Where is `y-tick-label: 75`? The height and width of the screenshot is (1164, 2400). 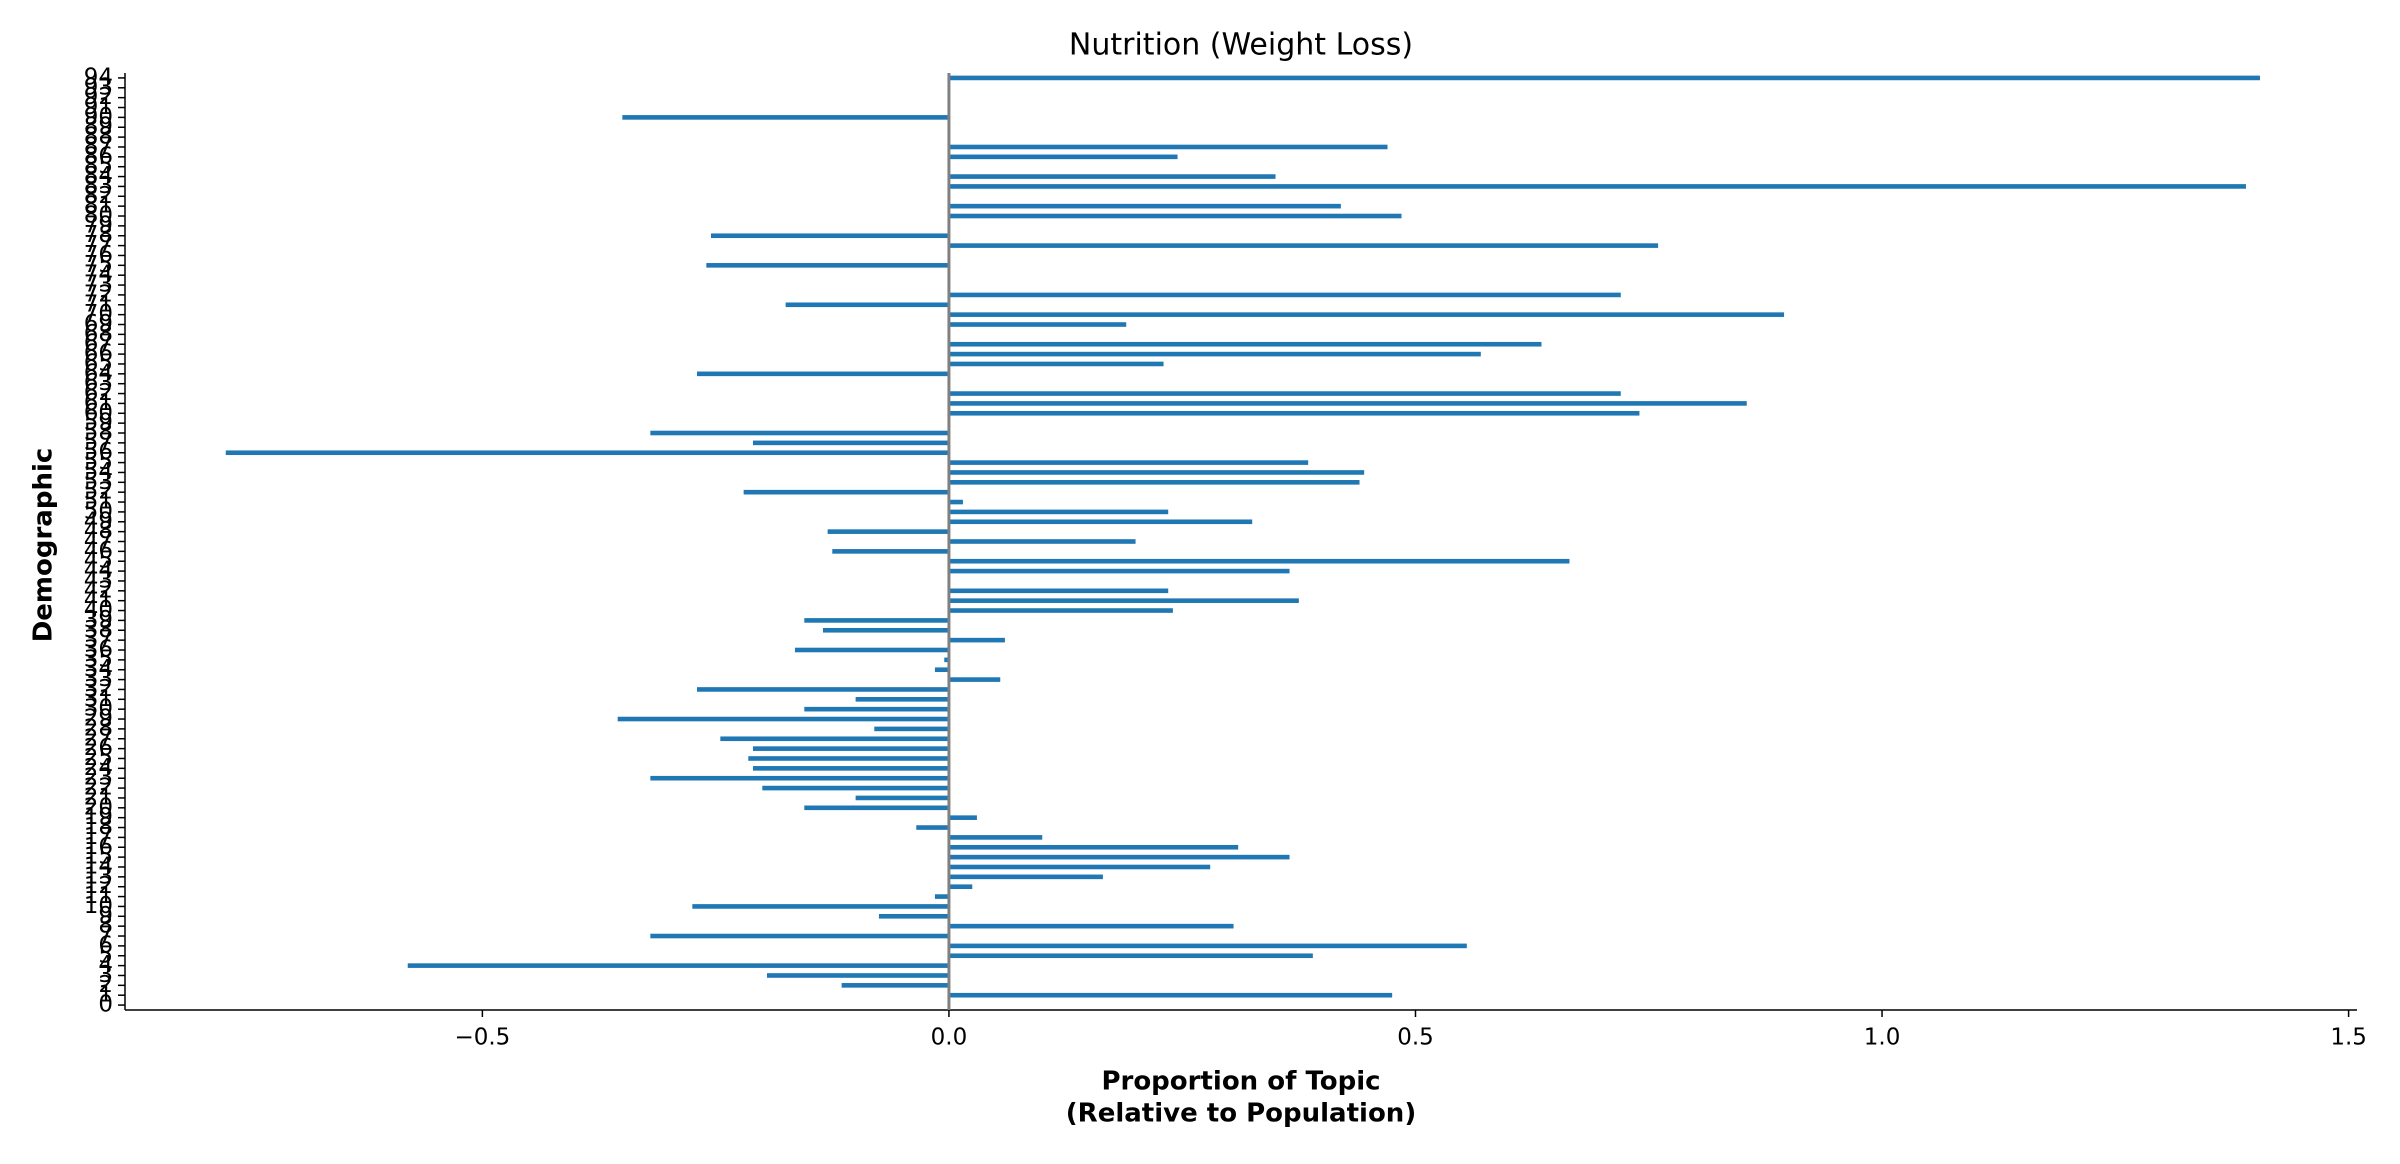
y-tick-label: 75 is located at coordinates (98, 265).